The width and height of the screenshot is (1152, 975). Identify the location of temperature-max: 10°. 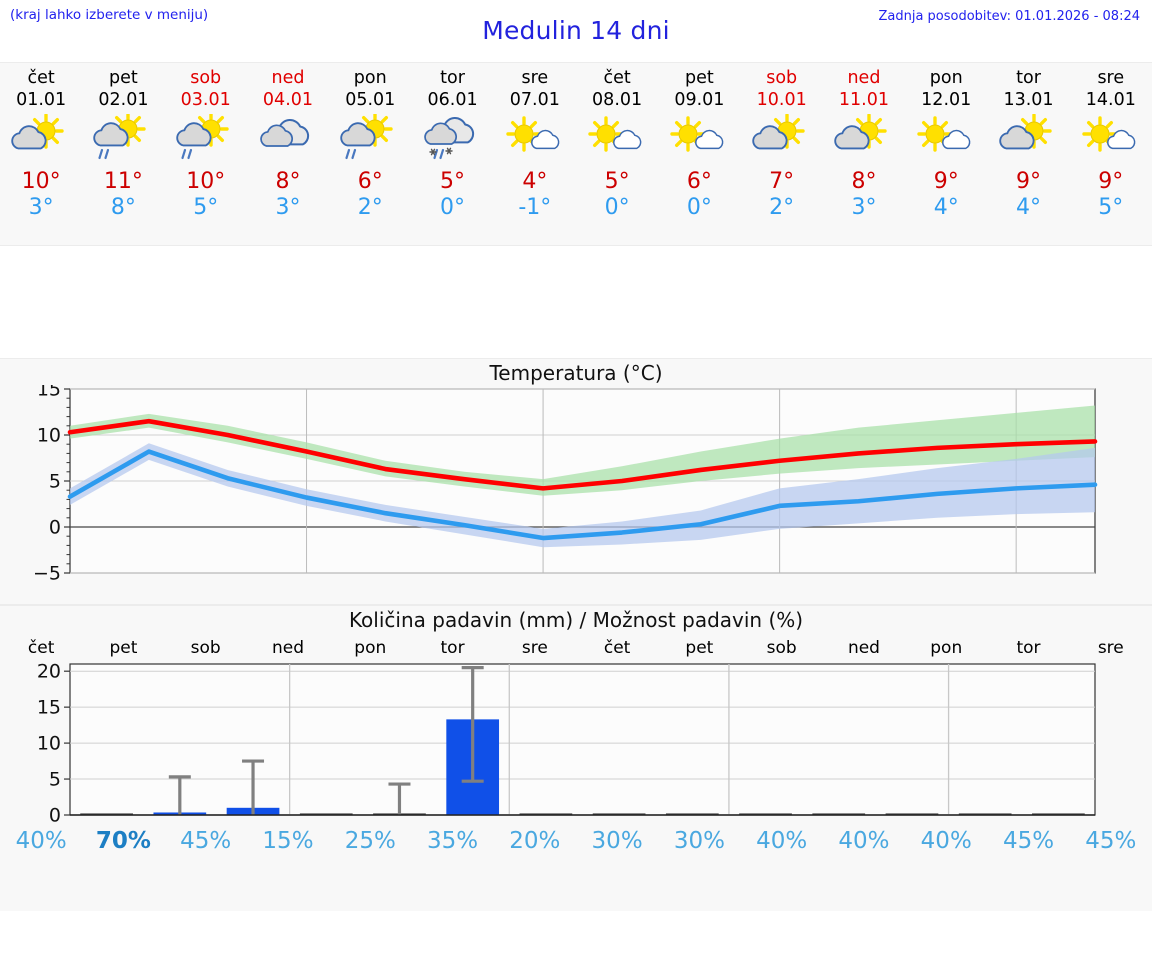
(41, 181).